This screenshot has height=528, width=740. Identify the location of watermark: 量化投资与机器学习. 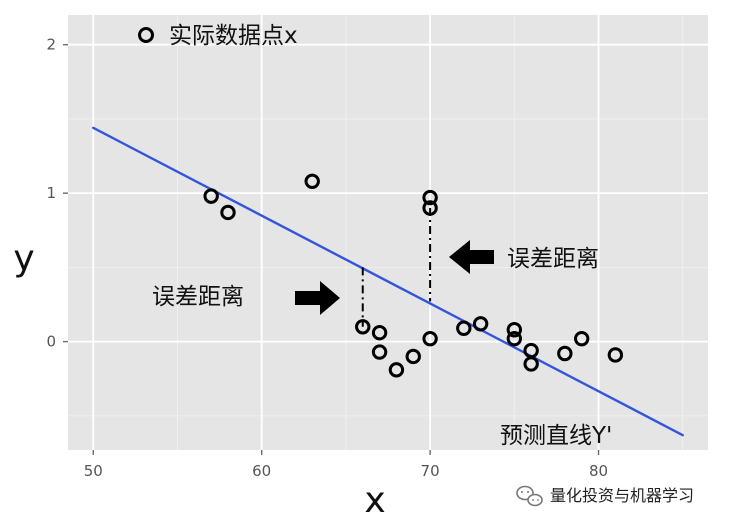
(605, 496).